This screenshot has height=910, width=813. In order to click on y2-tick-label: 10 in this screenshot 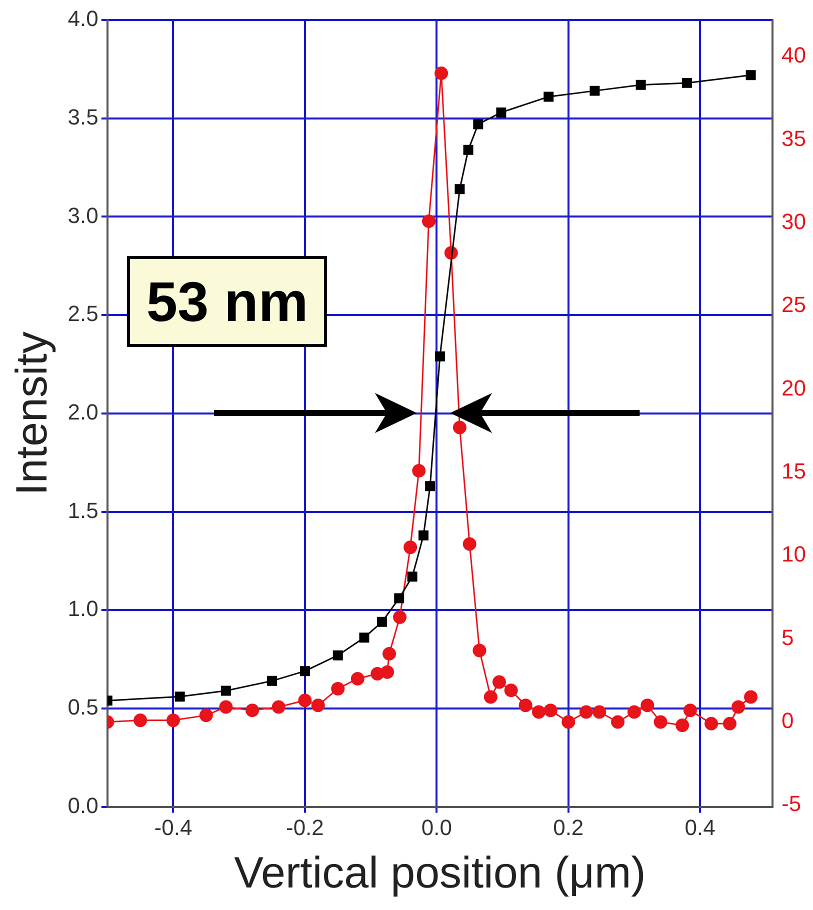, I will do `click(794, 554)`.